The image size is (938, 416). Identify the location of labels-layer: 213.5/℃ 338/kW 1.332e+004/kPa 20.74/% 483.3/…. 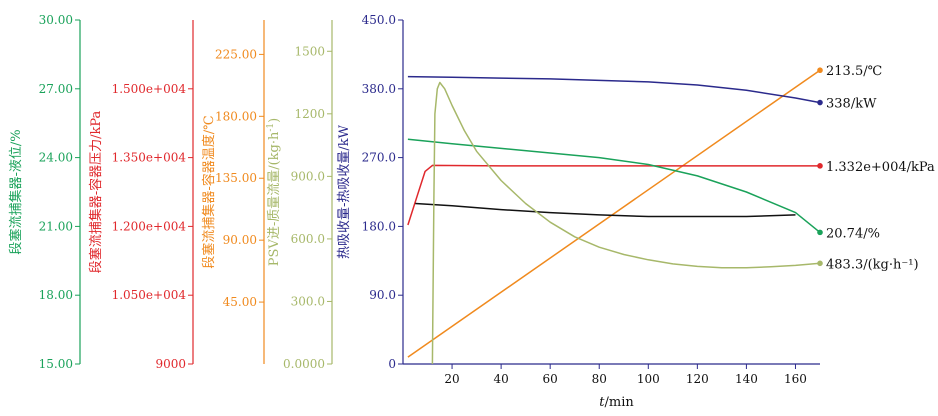
(876, 168).